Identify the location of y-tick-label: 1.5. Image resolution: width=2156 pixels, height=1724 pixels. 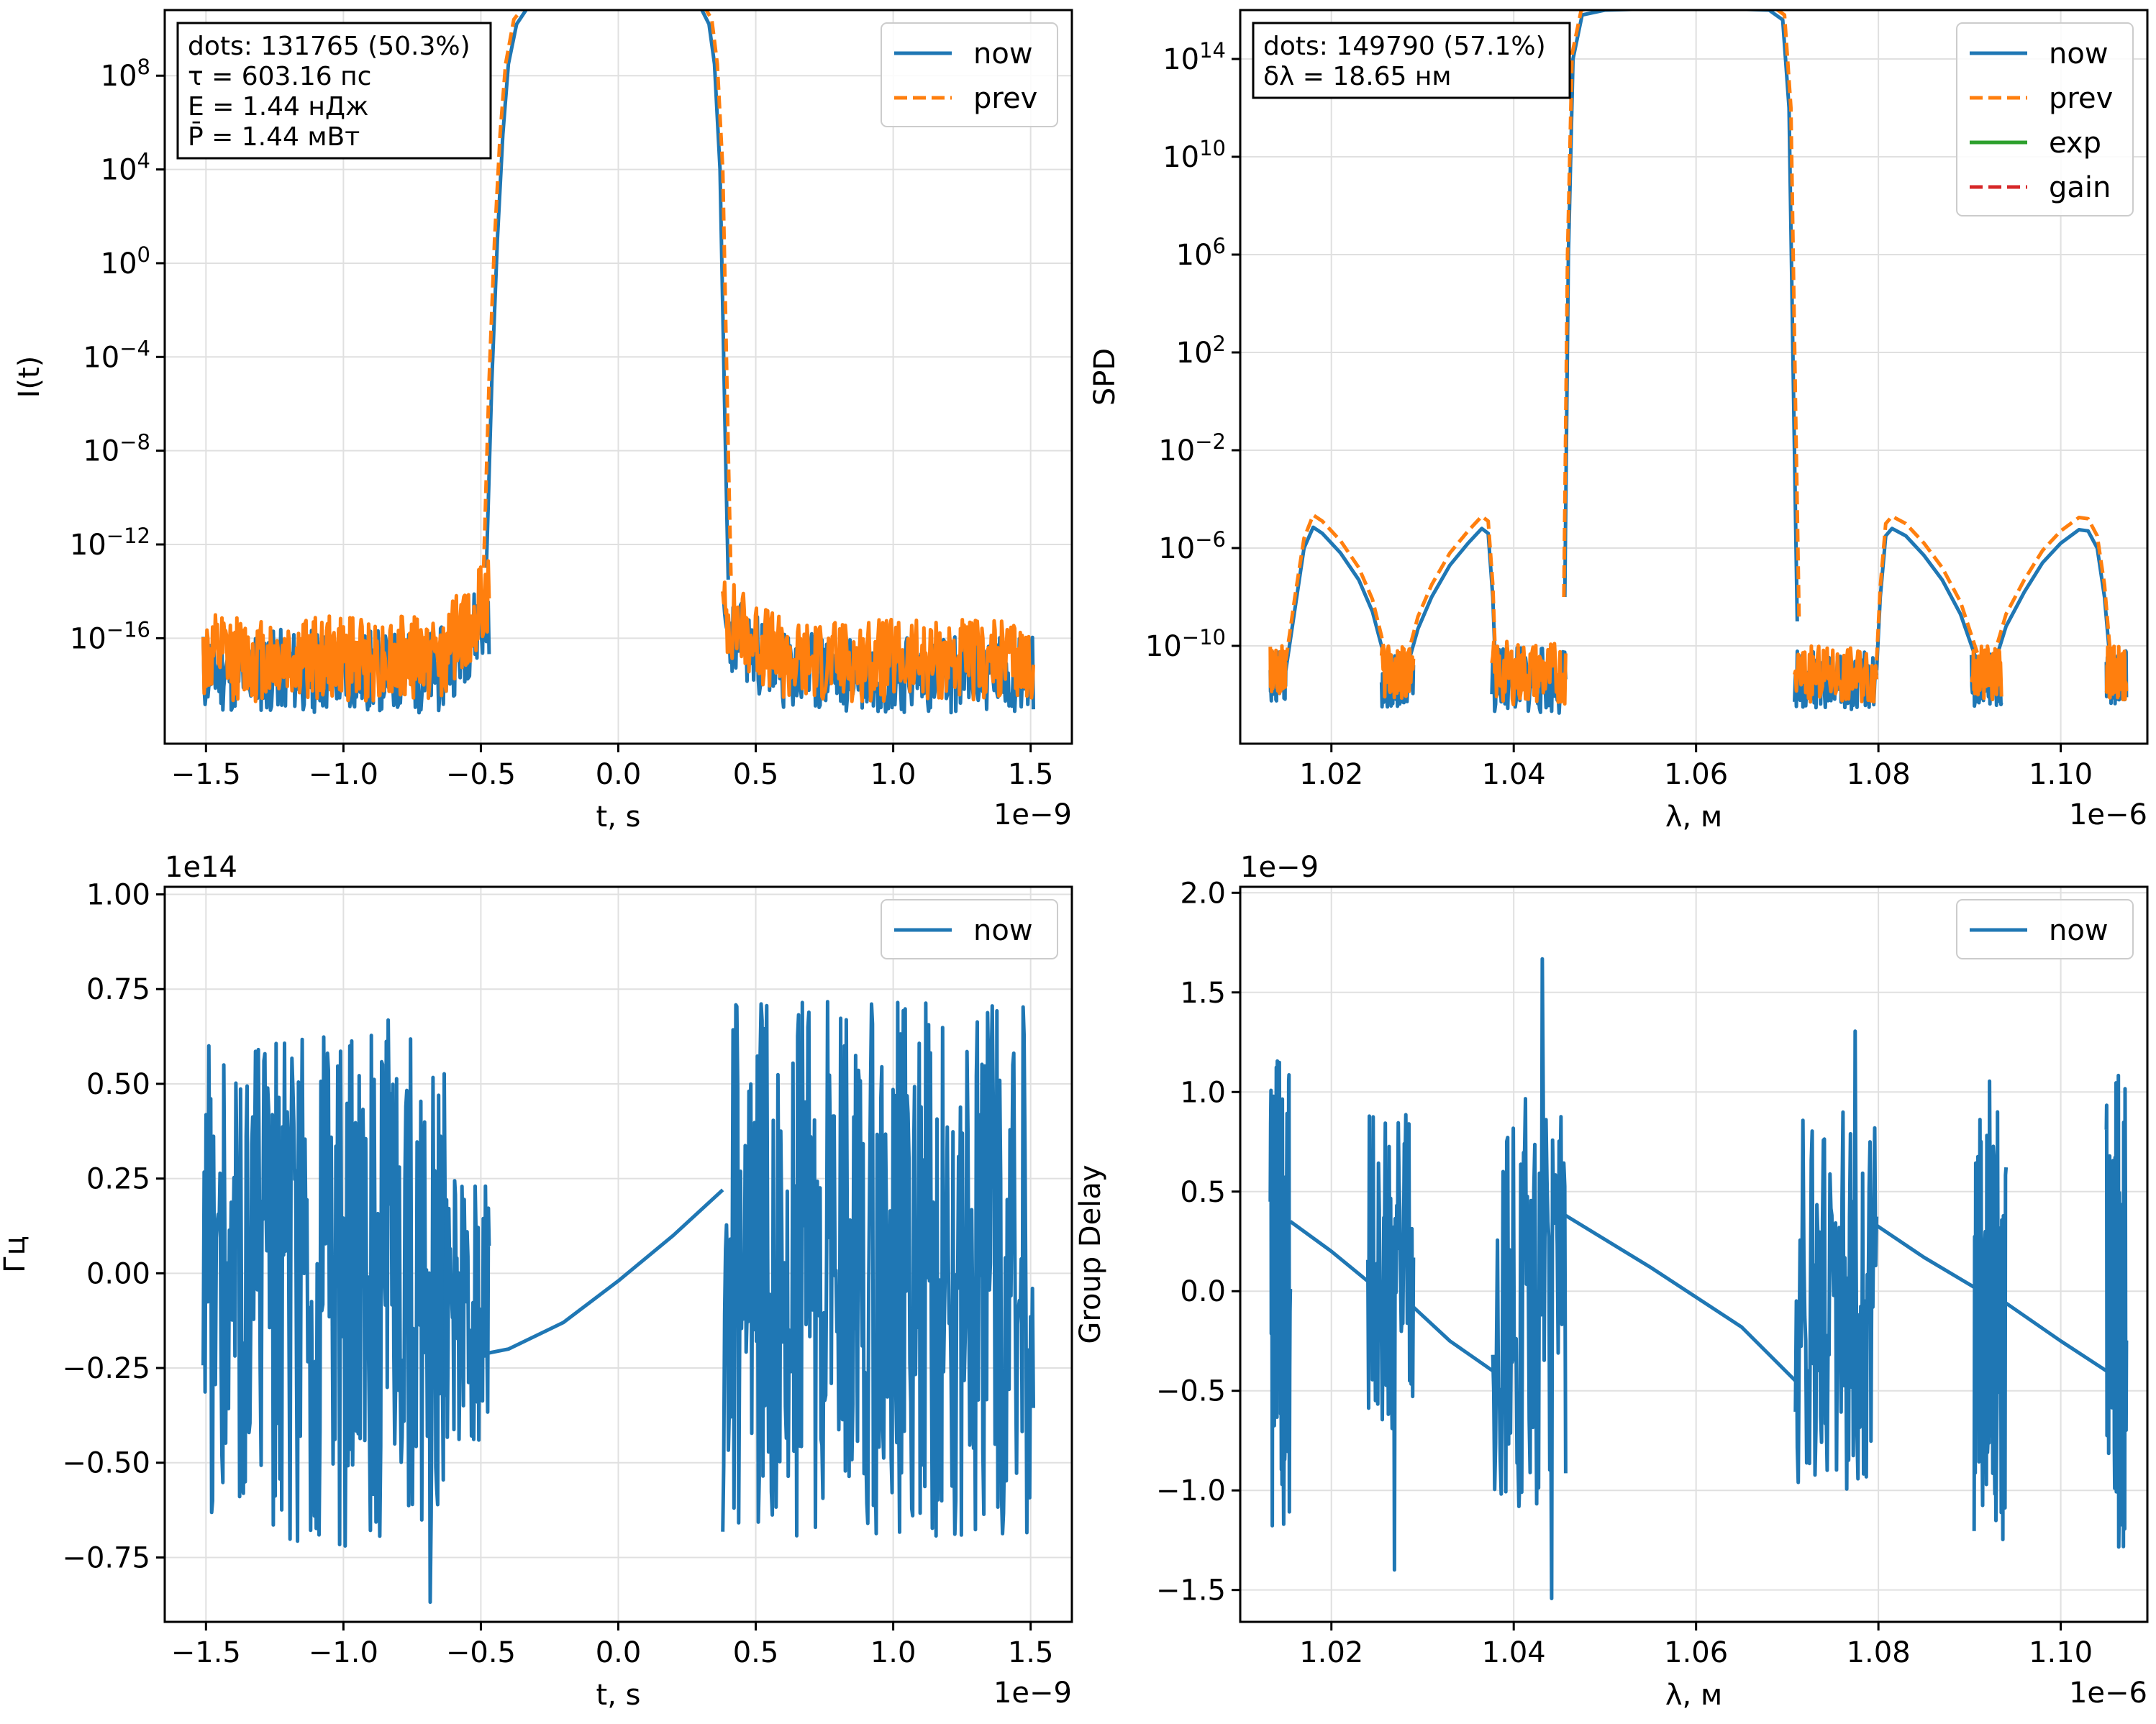
(1203, 993).